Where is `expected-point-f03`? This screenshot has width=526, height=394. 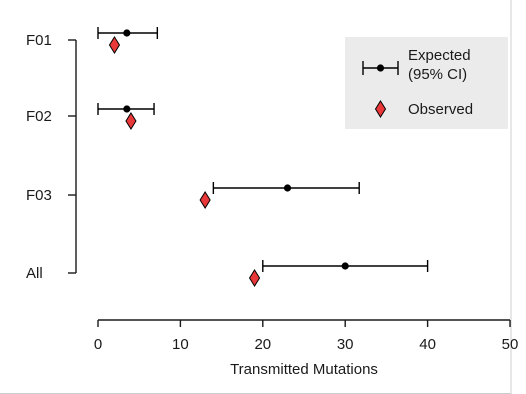 expected-point-f03 is located at coordinates (287, 188).